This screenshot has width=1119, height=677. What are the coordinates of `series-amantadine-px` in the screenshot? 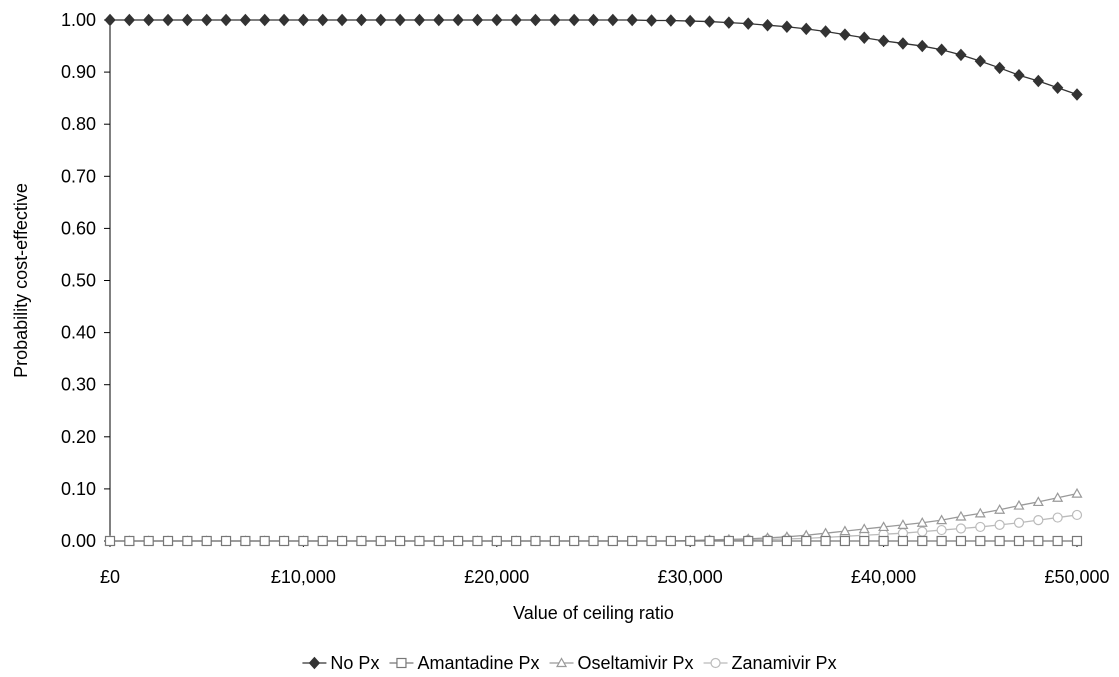 It's located at (593, 541).